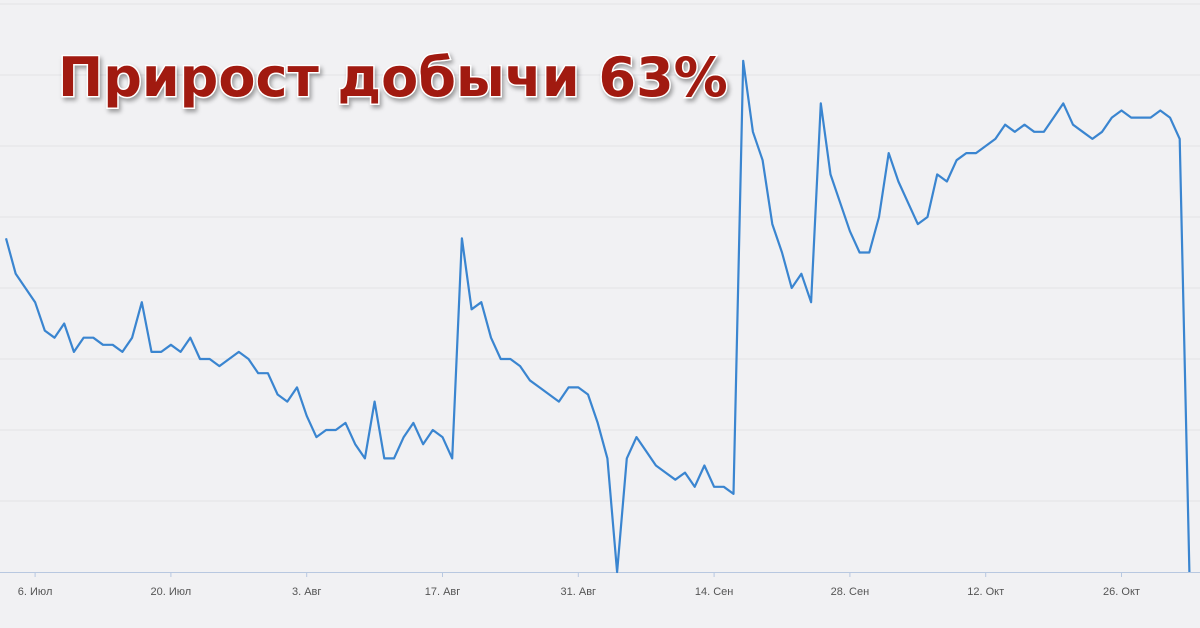  Describe the element at coordinates (1121, 592) in the screenshot. I see `x-tick-label: 26. Окт` at that location.